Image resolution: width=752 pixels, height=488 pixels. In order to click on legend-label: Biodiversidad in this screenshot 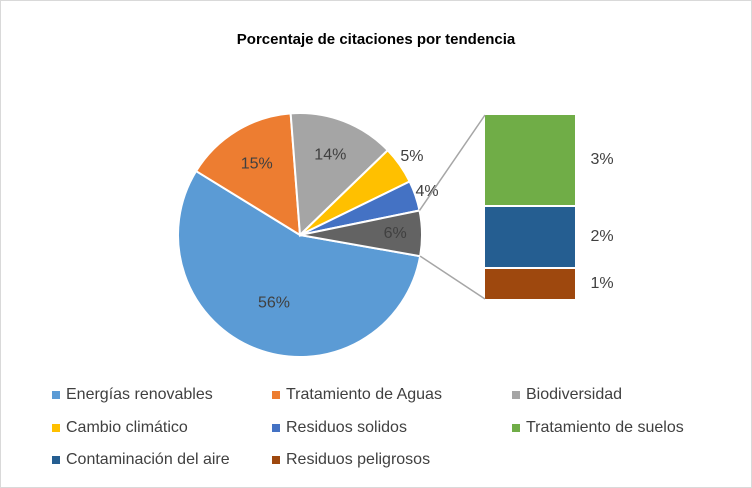, I will do `click(574, 394)`.